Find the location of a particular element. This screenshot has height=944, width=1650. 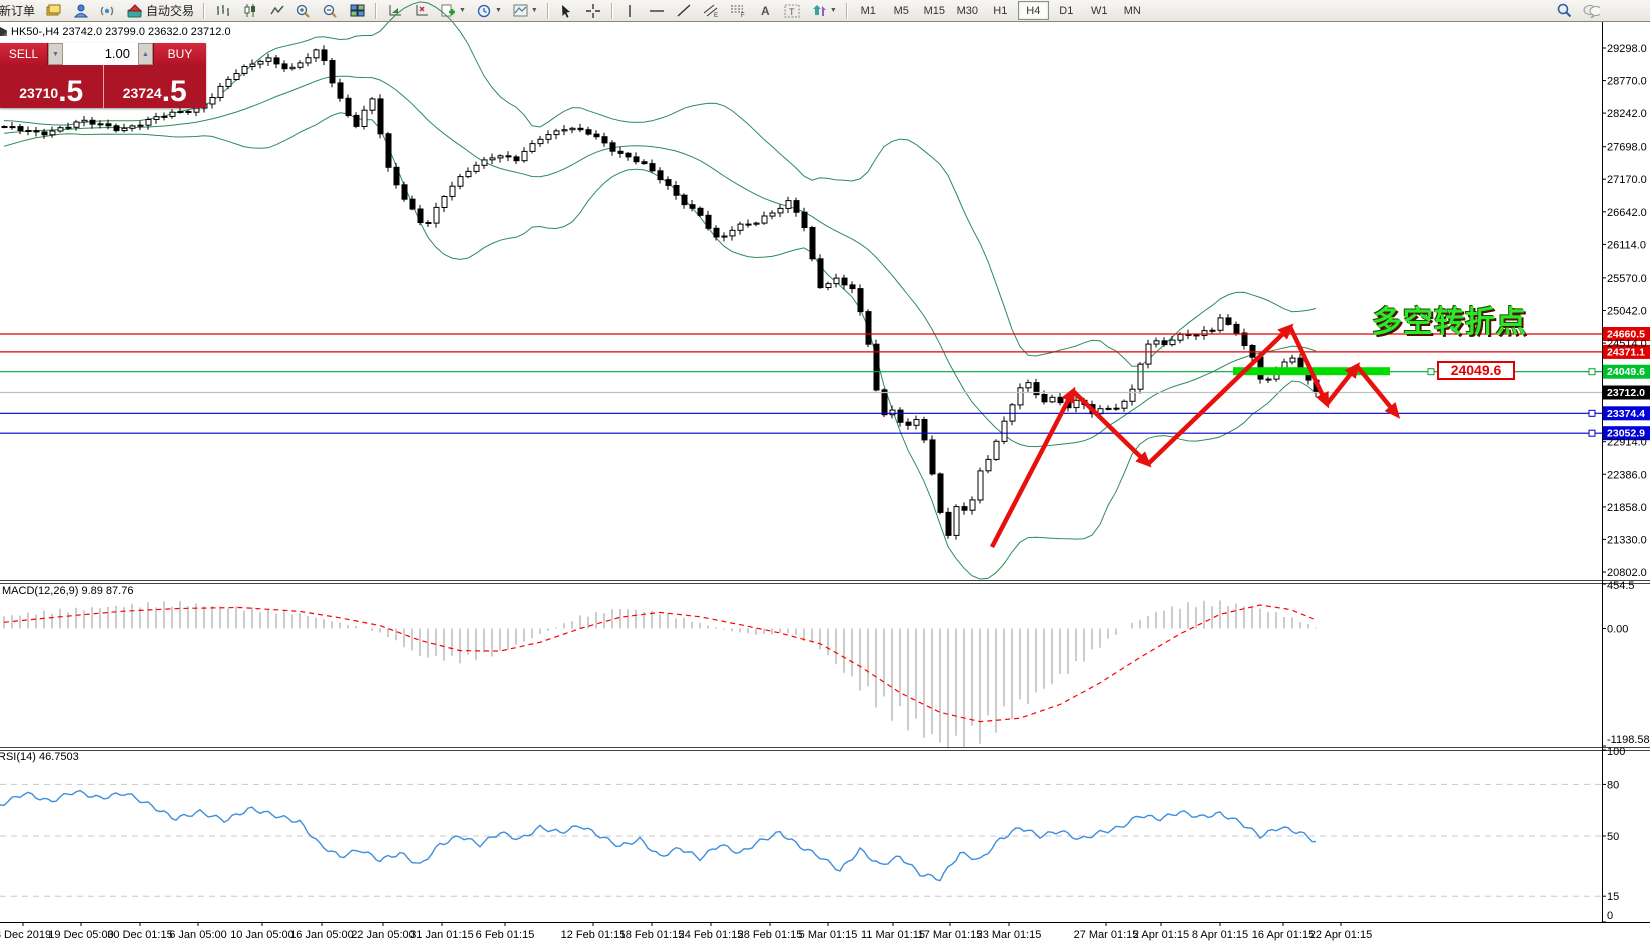

clock-icon is located at coordinates (484, 10).